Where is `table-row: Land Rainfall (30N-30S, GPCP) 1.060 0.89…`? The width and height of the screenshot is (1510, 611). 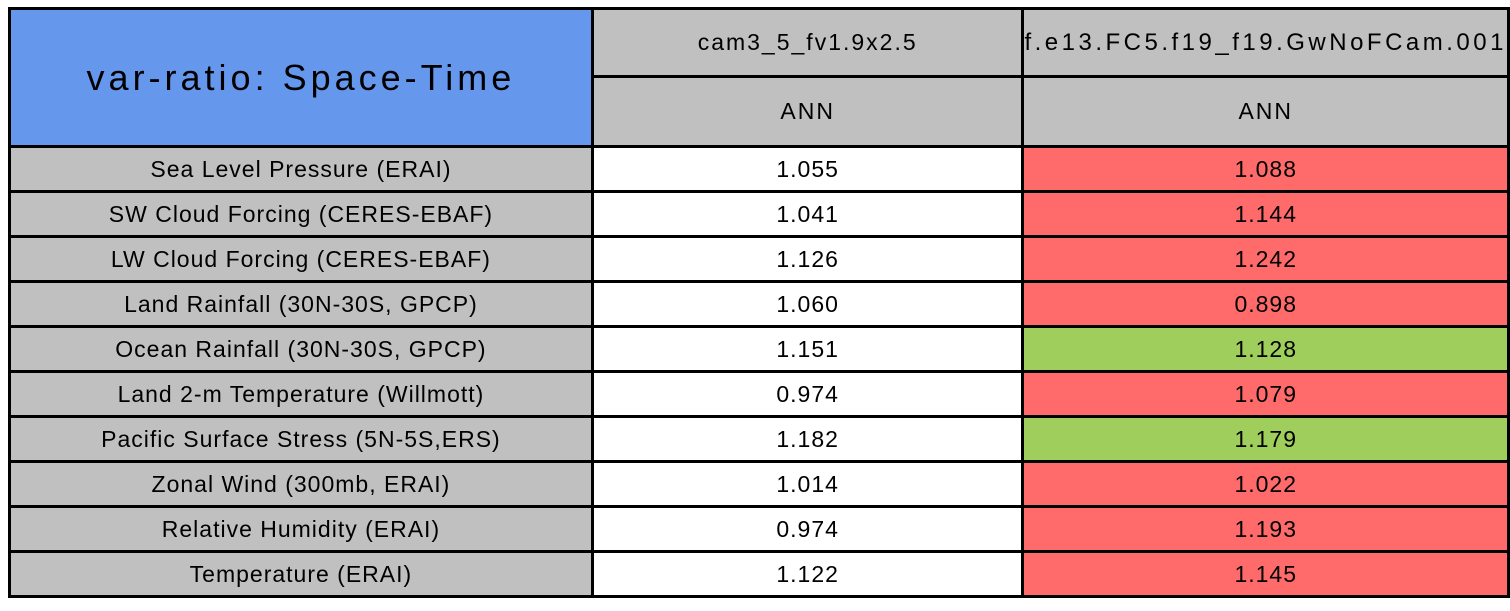 table-row: Land Rainfall (30N-30S, GPCP) 1.060 0.89… is located at coordinates (759, 304).